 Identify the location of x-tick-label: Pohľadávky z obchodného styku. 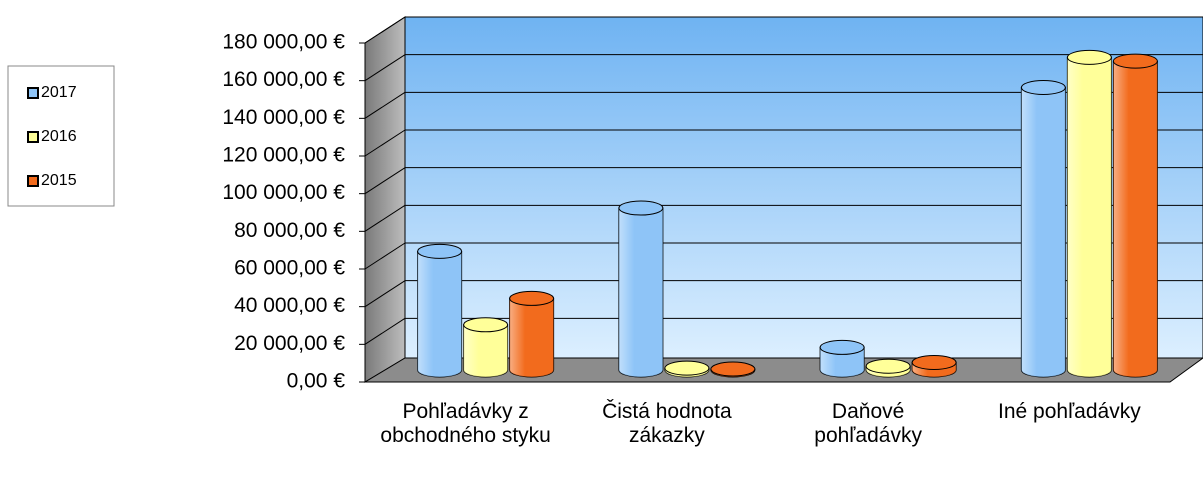
(465, 423).